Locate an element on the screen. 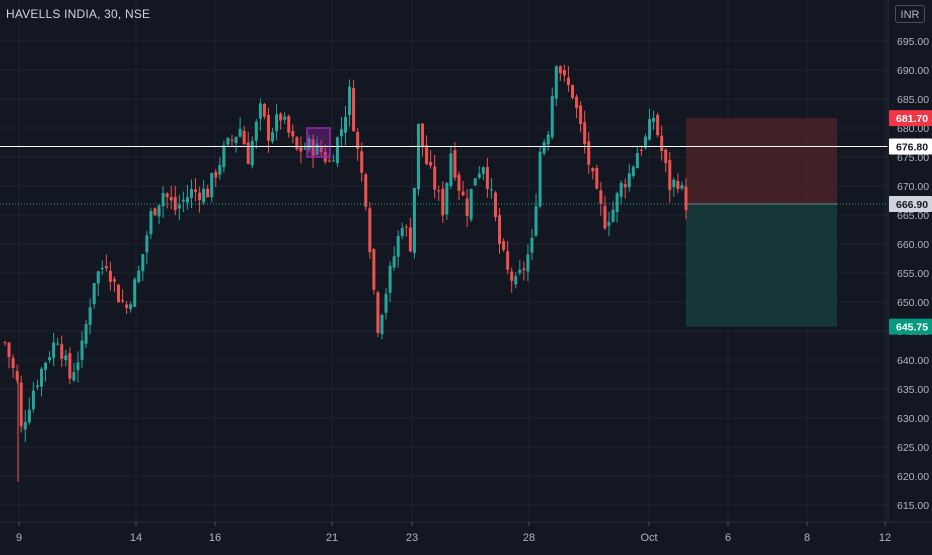  y-tick-label: 635.00 is located at coordinates (913, 390).